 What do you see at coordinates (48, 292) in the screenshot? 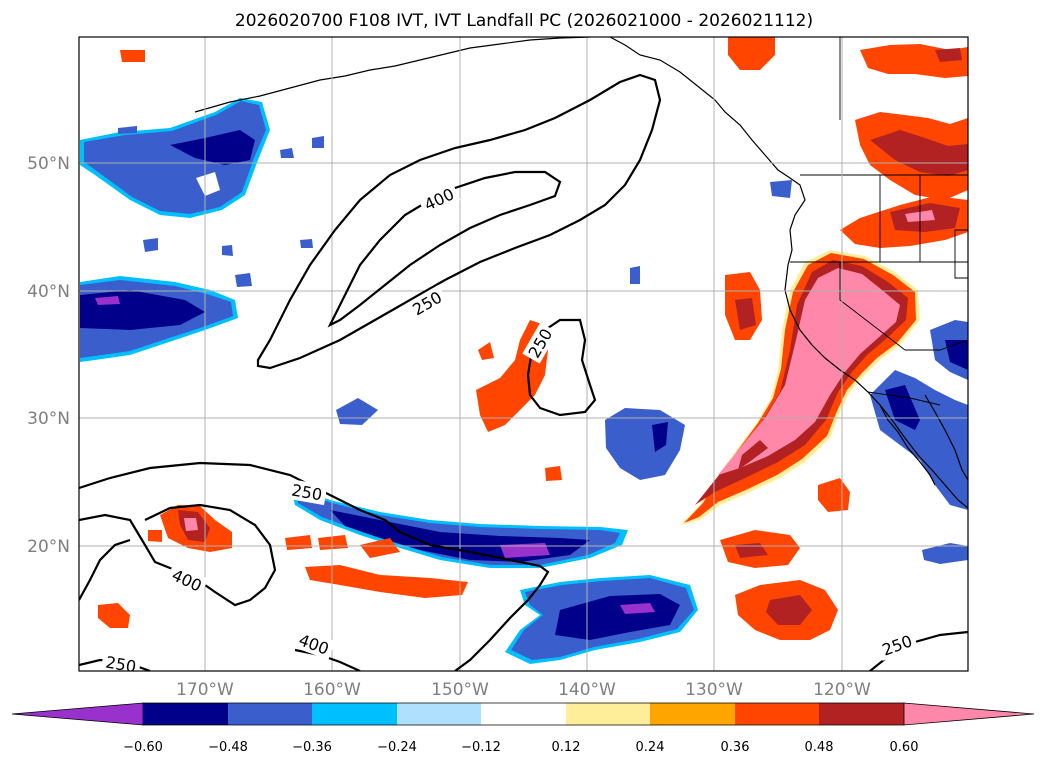
I see `lat-label: 40°N` at bounding box center [48, 292].